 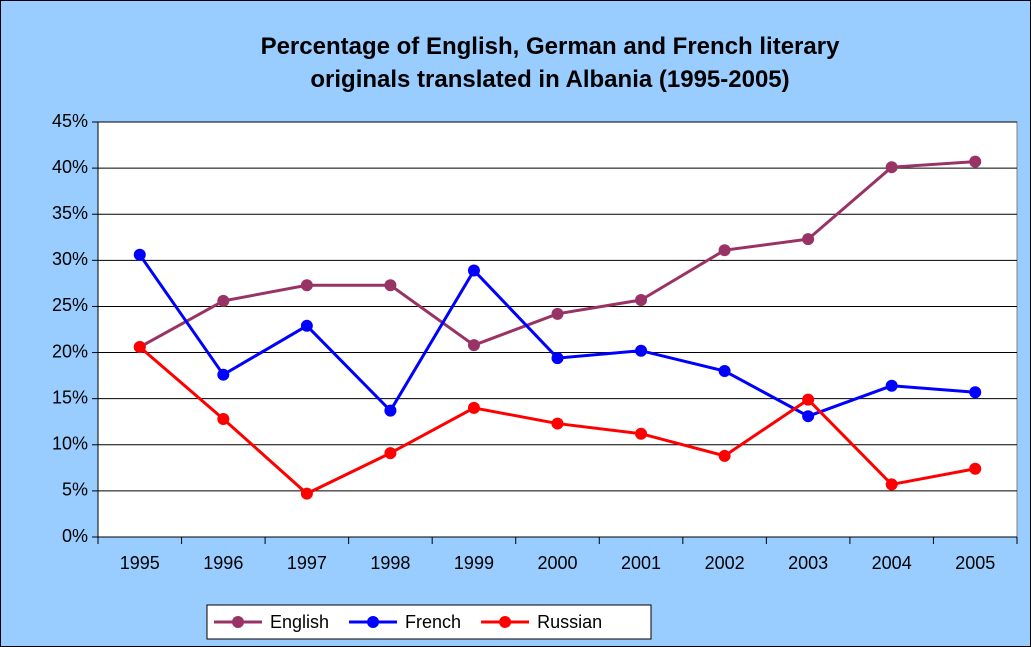 What do you see at coordinates (70, 259) in the screenshot?
I see `y-tick-label: 30%` at bounding box center [70, 259].